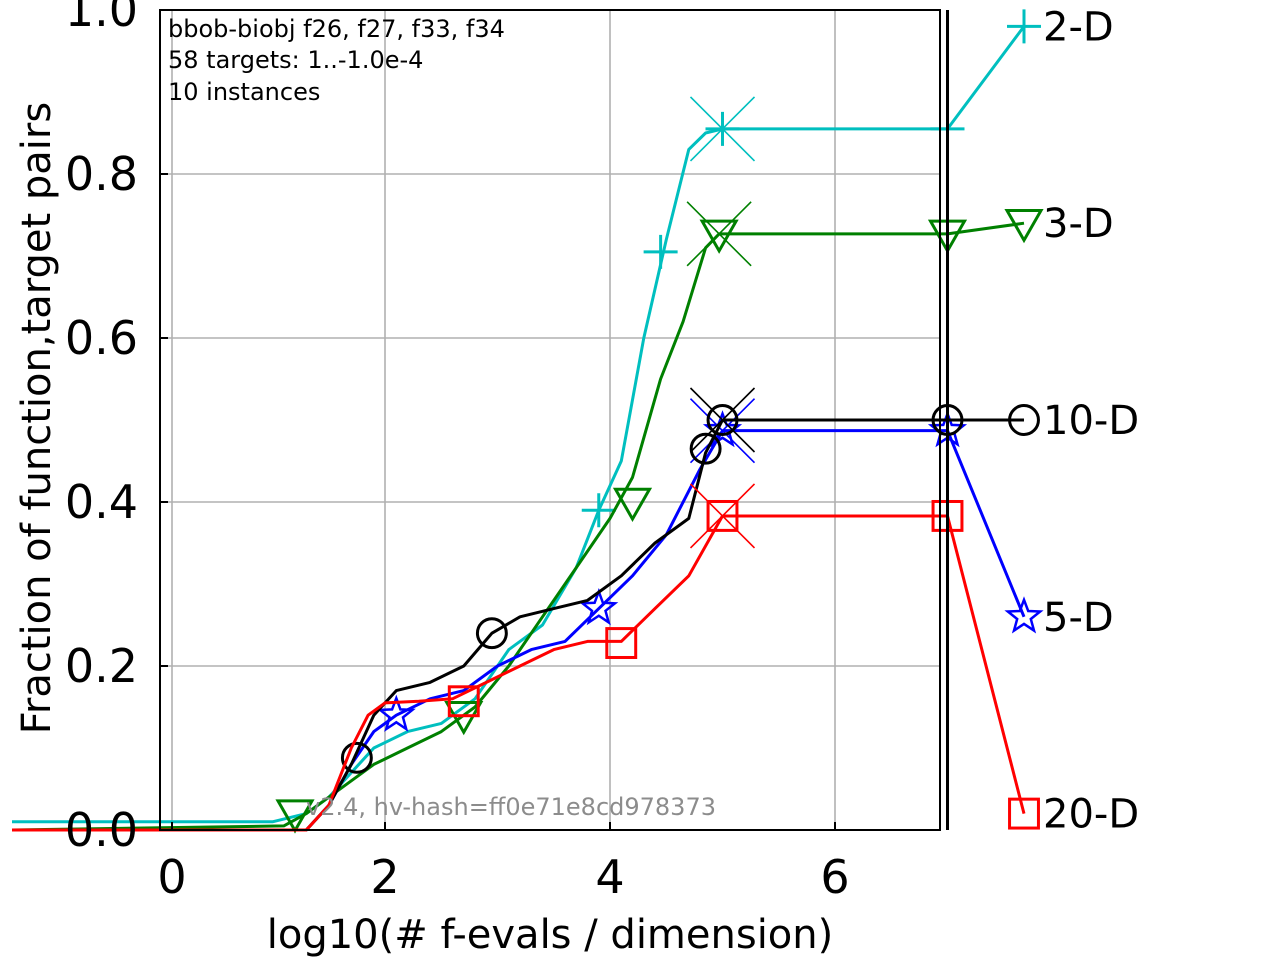  What do you see at coordinates (874, 78) in the screenshot?
I see `series-extension-2-d` at bounding box center [874, 78].